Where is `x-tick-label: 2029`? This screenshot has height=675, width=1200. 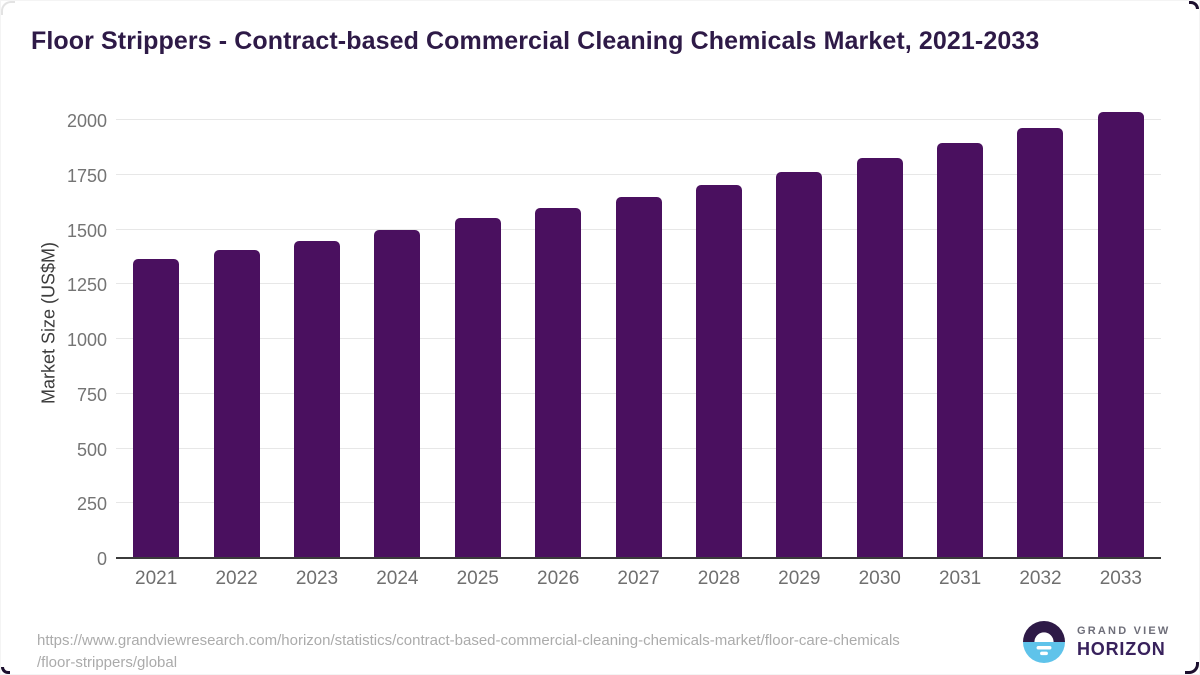 x-tick-label: 2029 is located at coordinates (799, 578).